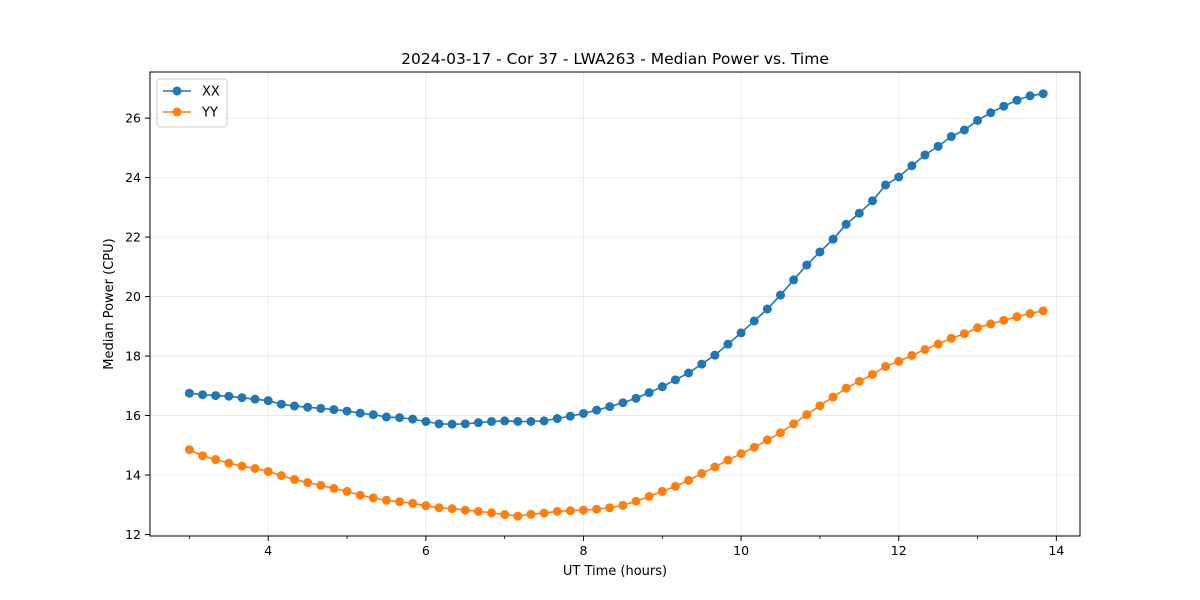 This screenshot has width=1200, height=600. What do you see at coordinates (133, 296) in the screenshot?
I see `y-tick-label: 20` at bounding box center [133, 296].